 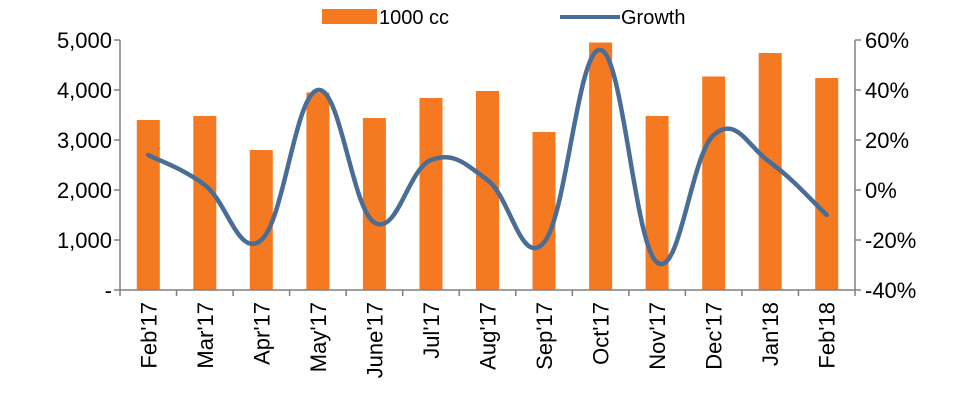 I want to click on left-tick-label: 2,000, so click(x=84, y=190).